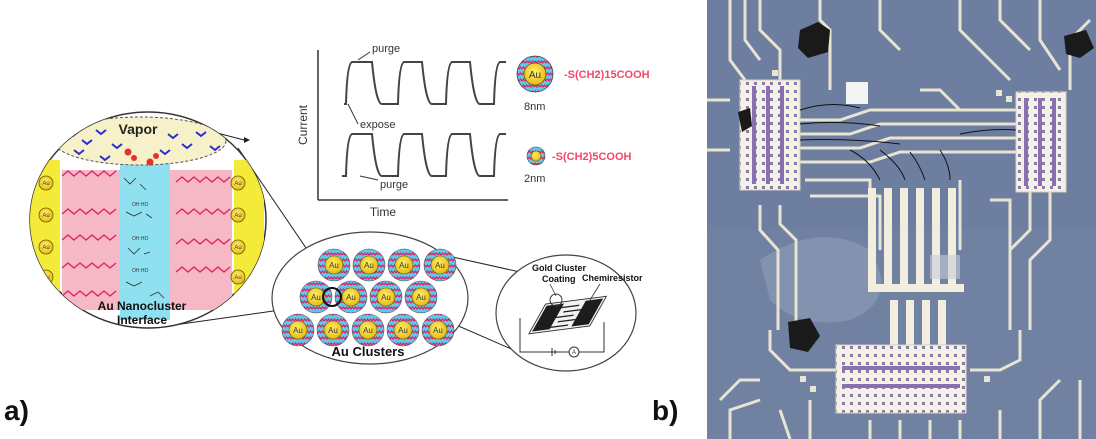  I want to click on ammeter-symbol: A, so click(574, 353).